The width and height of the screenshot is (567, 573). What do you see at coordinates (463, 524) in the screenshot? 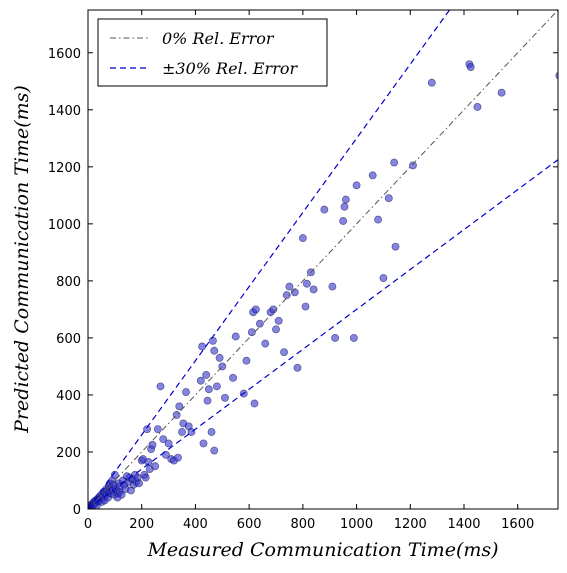
I see `x-tick-label: 1400` at bounding box center [463, 524].